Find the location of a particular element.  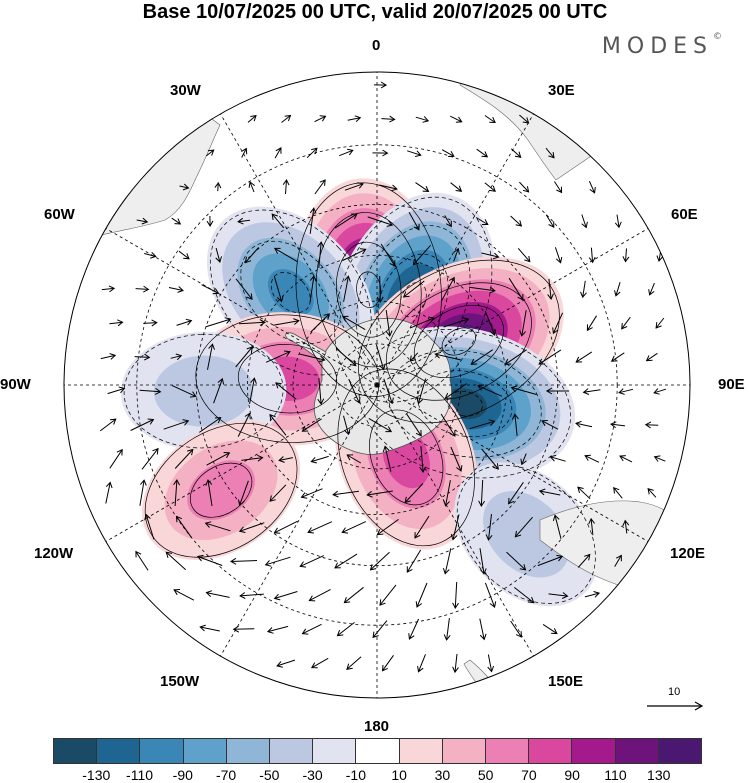

colorbar-tick-label: -90 is located at coordinates (182, 775).